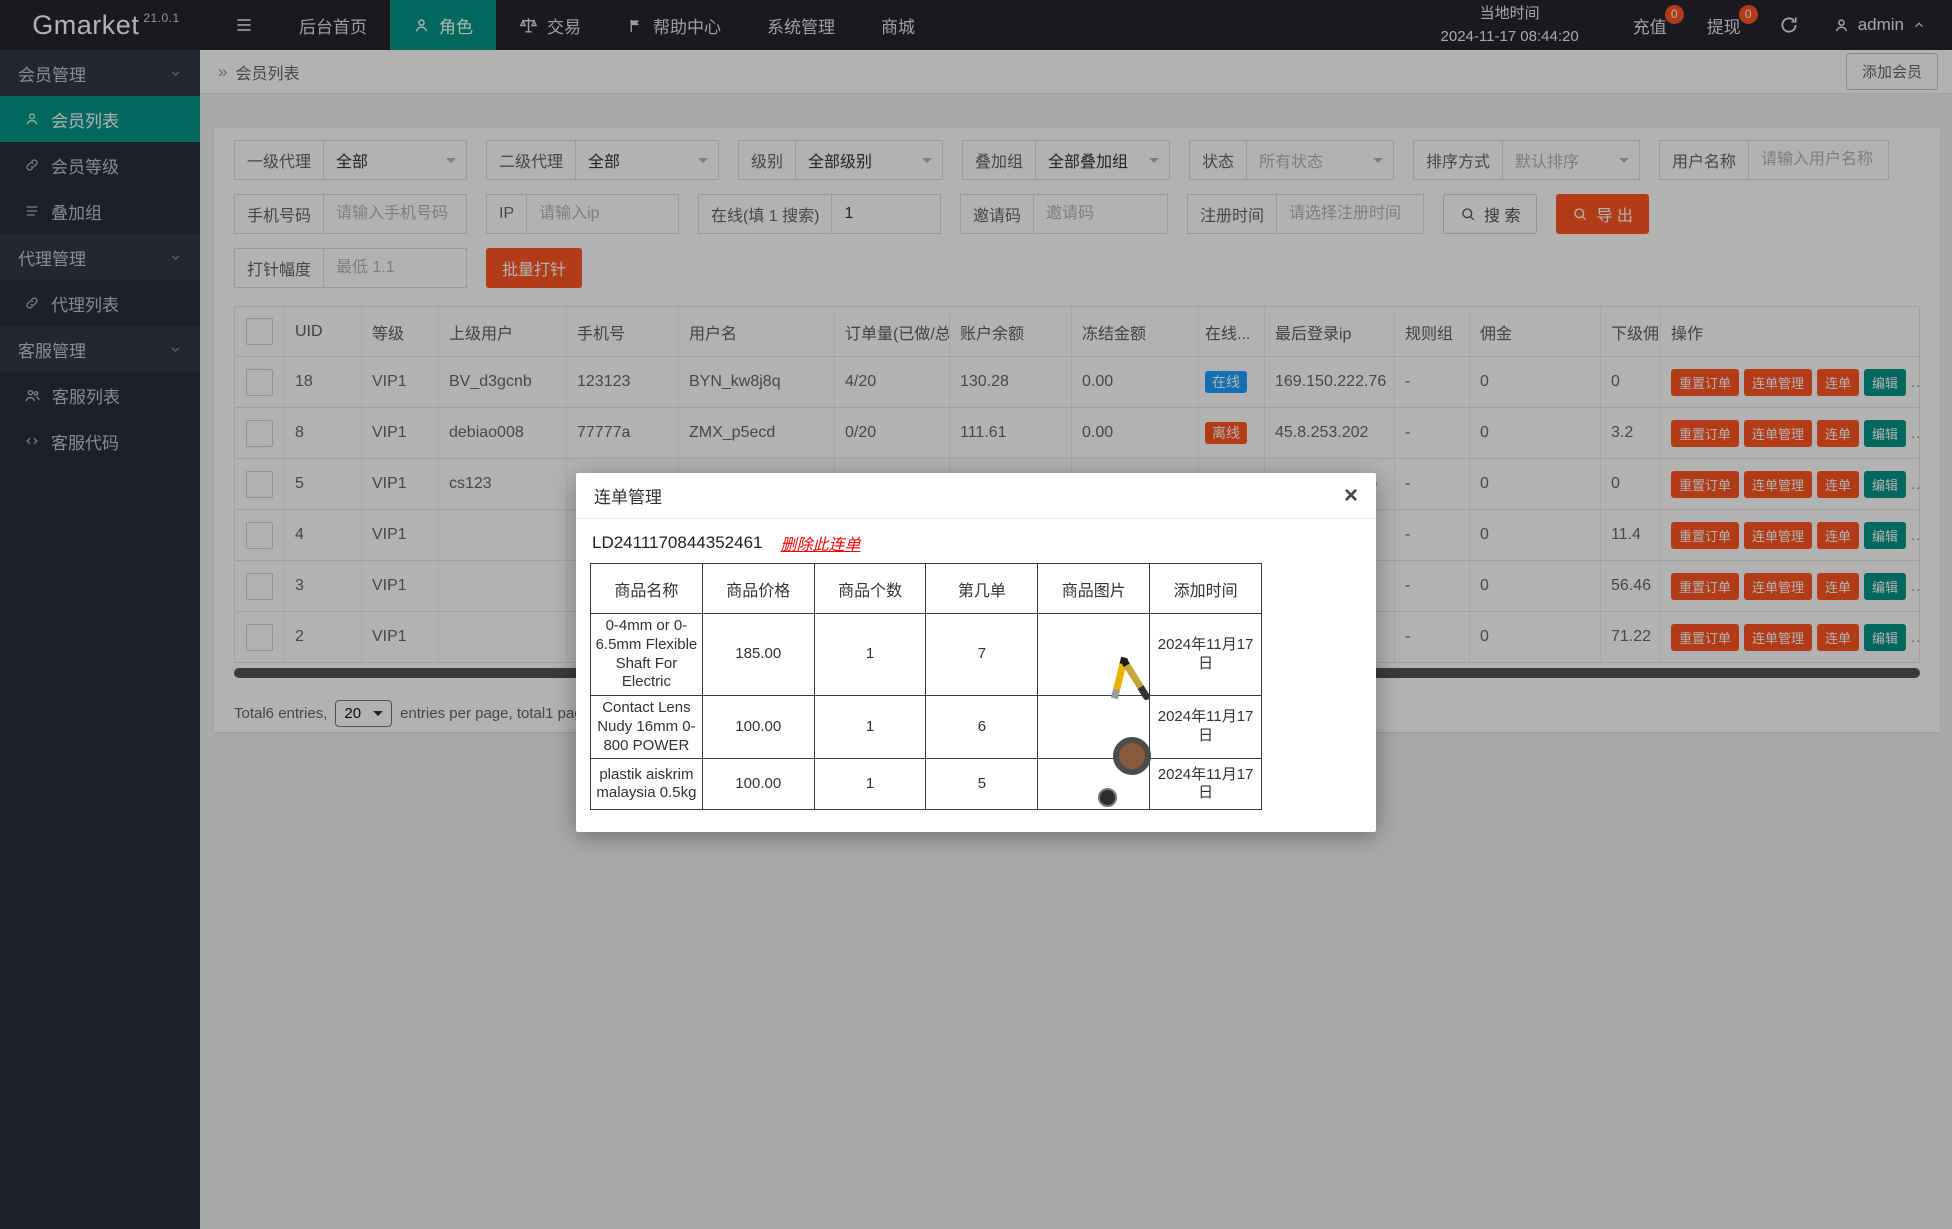 This screenshot has width=1952, height=1229. Describe the element at coordinates (1350, 495) in the screenshot. I see `close-icon: ×` at that location.